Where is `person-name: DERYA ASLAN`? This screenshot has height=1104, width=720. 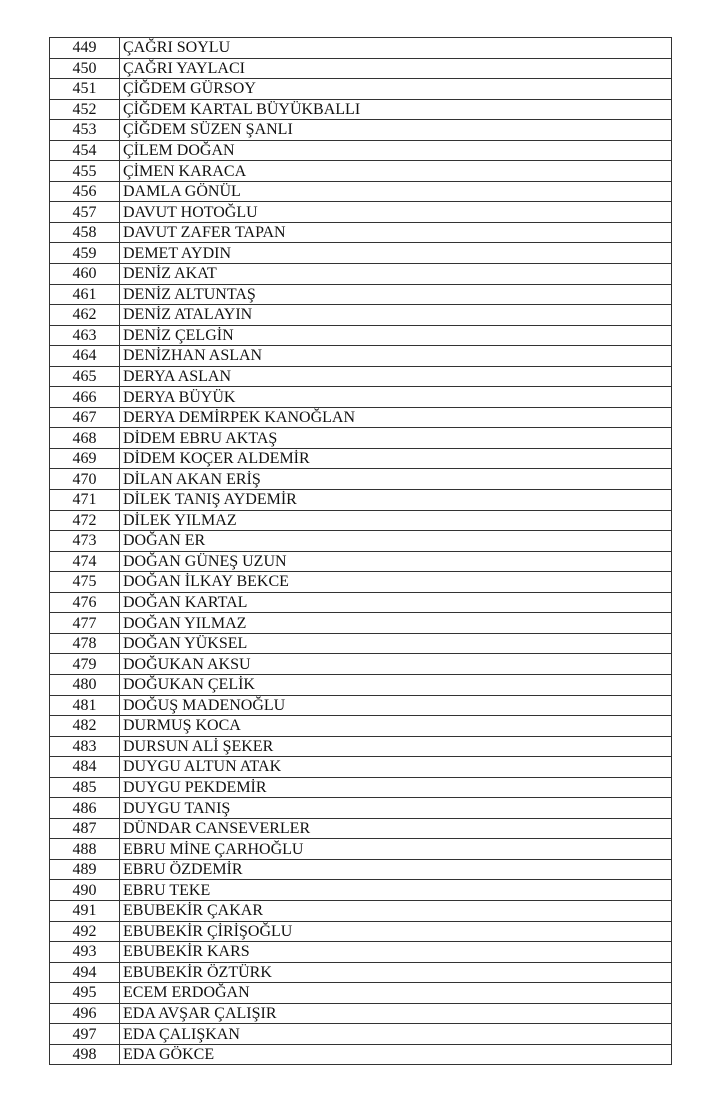 person-name: DERYA ASLAN is located at coordinates (395, 376).